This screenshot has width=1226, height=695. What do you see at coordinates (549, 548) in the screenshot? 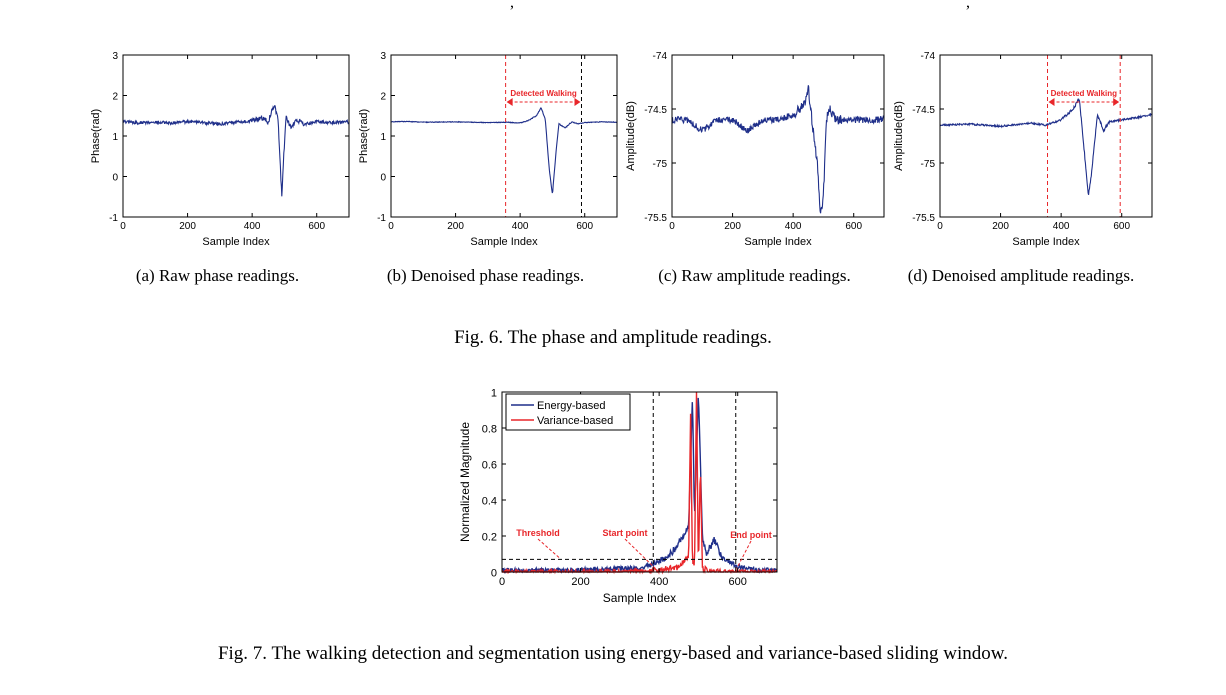
I see `threshold-annotation-arrow` at bounding box center [549, 548].